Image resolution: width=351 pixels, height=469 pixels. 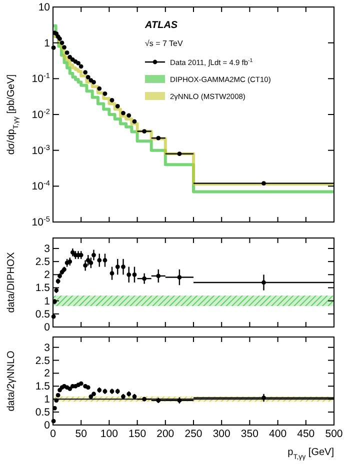 What do you see at coordinates (41, 149) in the screenshot?
I see `y-tick-label: 10$^{-3}$` at bounding box center [41, 149].